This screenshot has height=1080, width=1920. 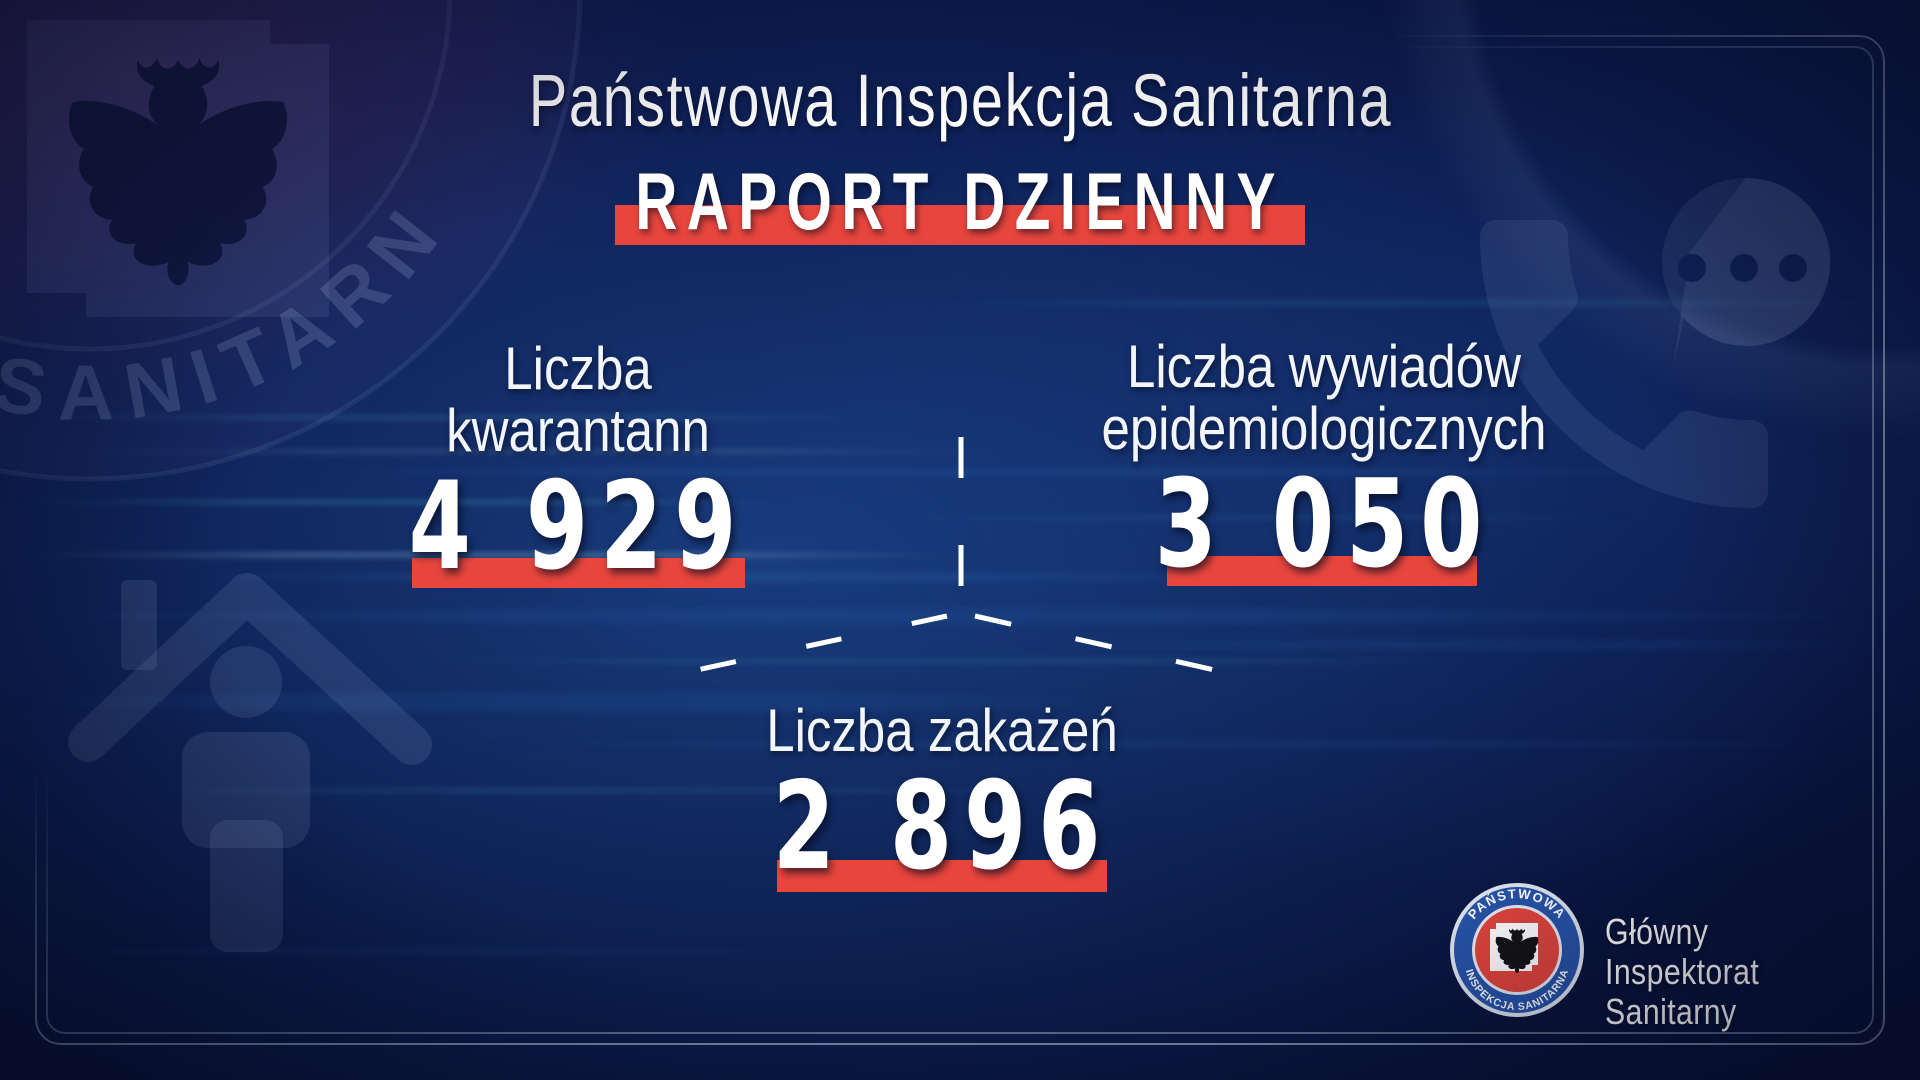 I want to click on org-title-text: Państwowa Inspekcja Sanitarna, so click(x=960, y=100).